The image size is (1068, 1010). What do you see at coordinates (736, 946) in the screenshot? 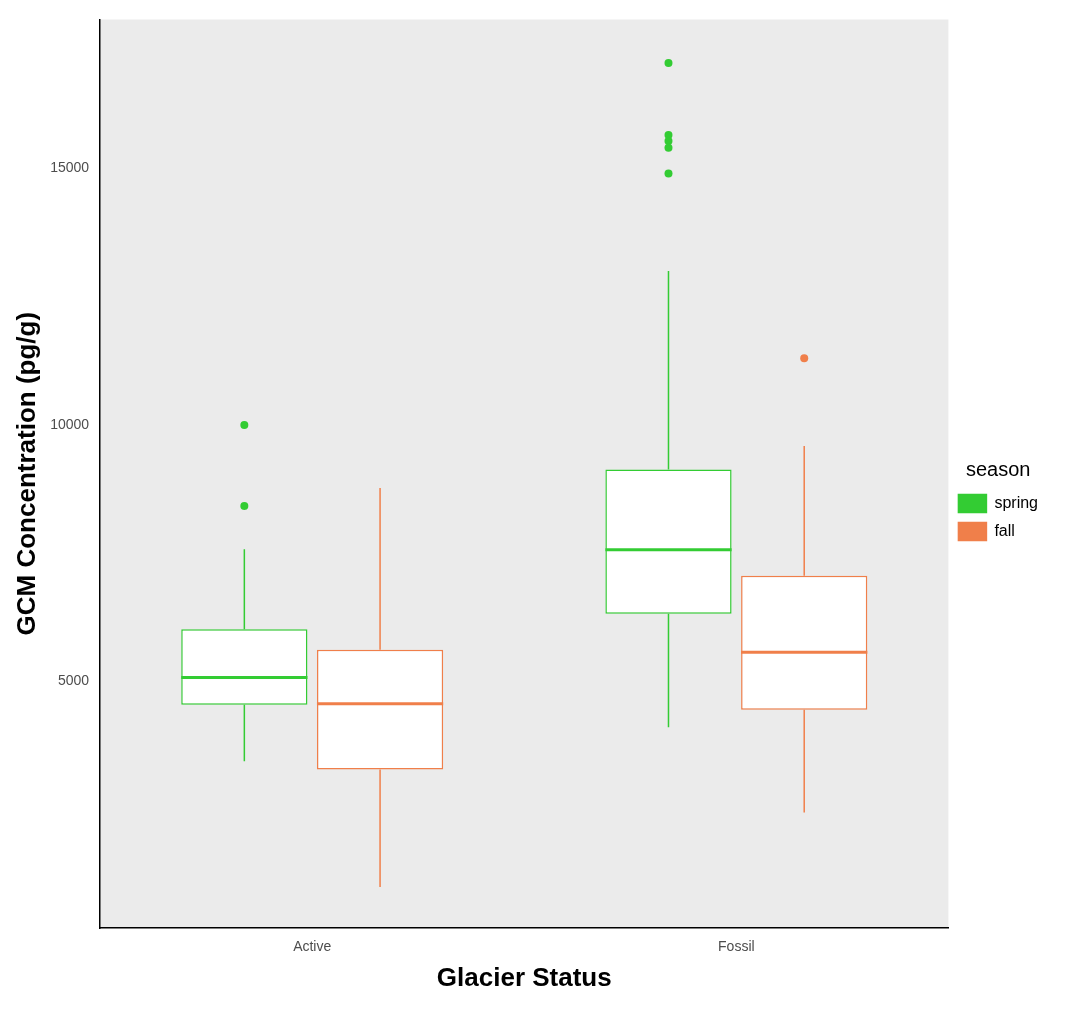
I see `x-tick-label: Fossil` at bounding box center [736, 946].